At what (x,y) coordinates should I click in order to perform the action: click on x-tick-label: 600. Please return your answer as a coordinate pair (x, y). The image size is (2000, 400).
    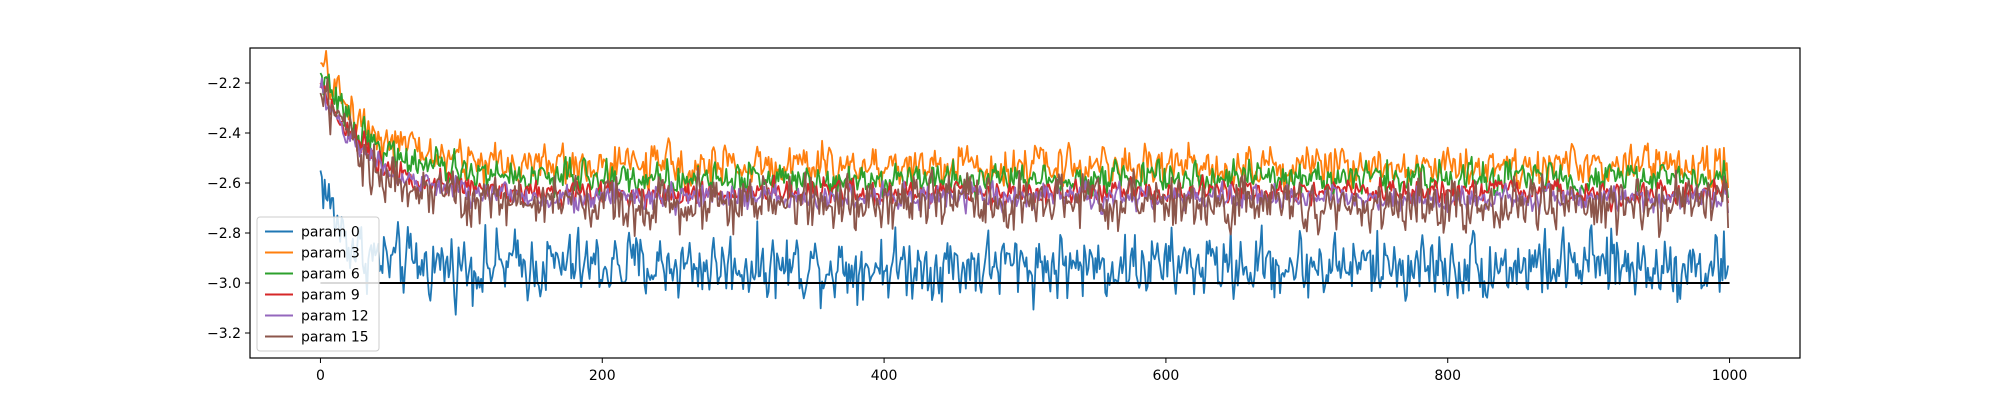
    Looking at the image, I should click on (1166, 376).